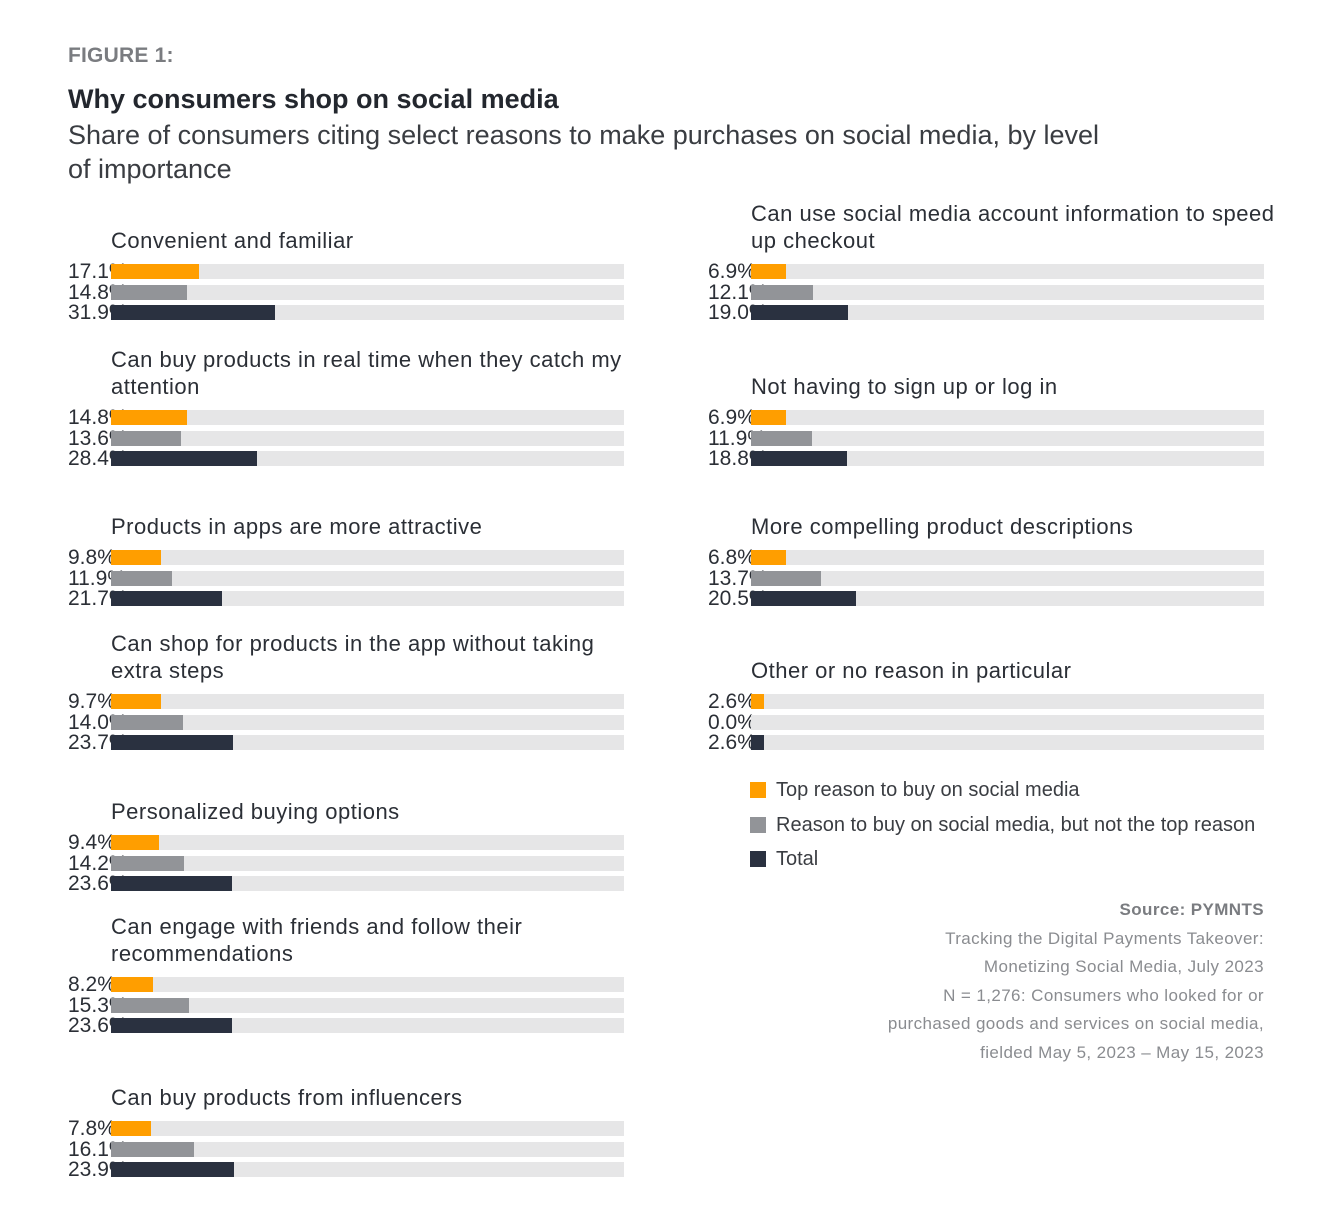  Describe the element at coordinates (313, 99) in the screenshot. I see `chart-title: Why consumers shop on social media` at that location.